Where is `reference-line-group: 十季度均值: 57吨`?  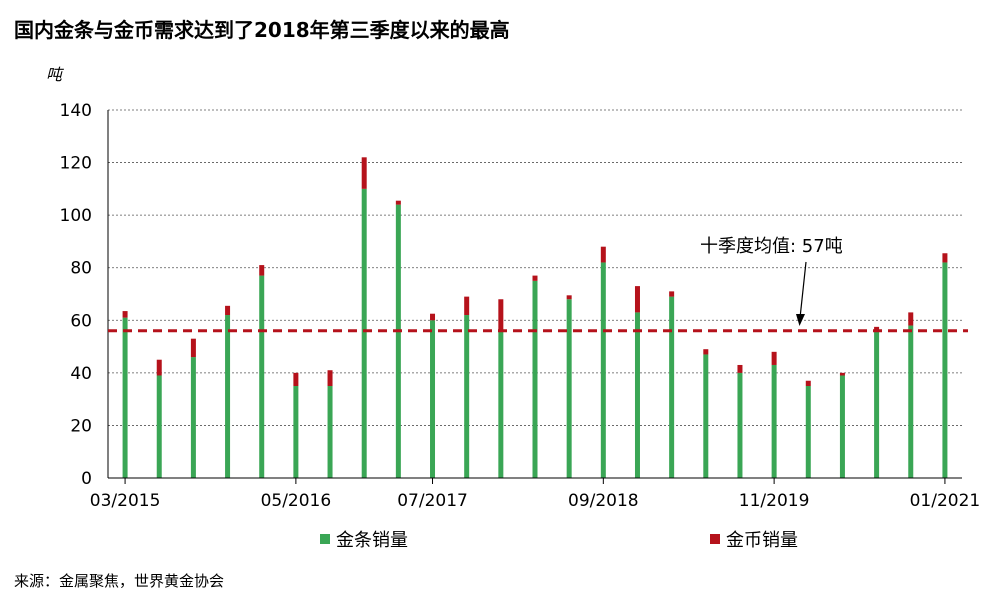 reference-line-group: 十季度均值: 57吨 is located at coordinates (538, 284).